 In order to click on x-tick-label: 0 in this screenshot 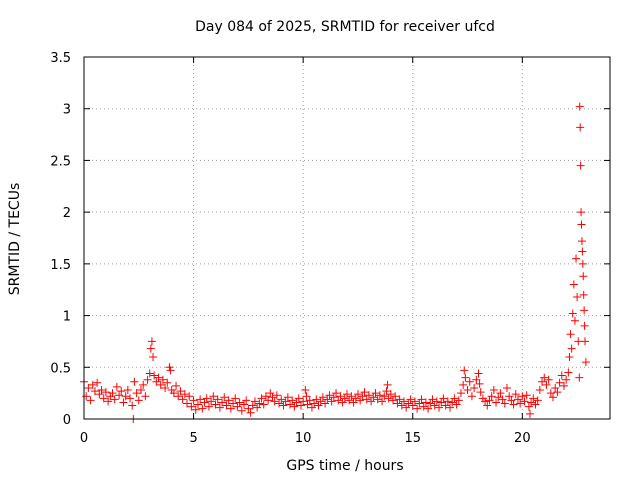, I will do `click(84, 438)`.